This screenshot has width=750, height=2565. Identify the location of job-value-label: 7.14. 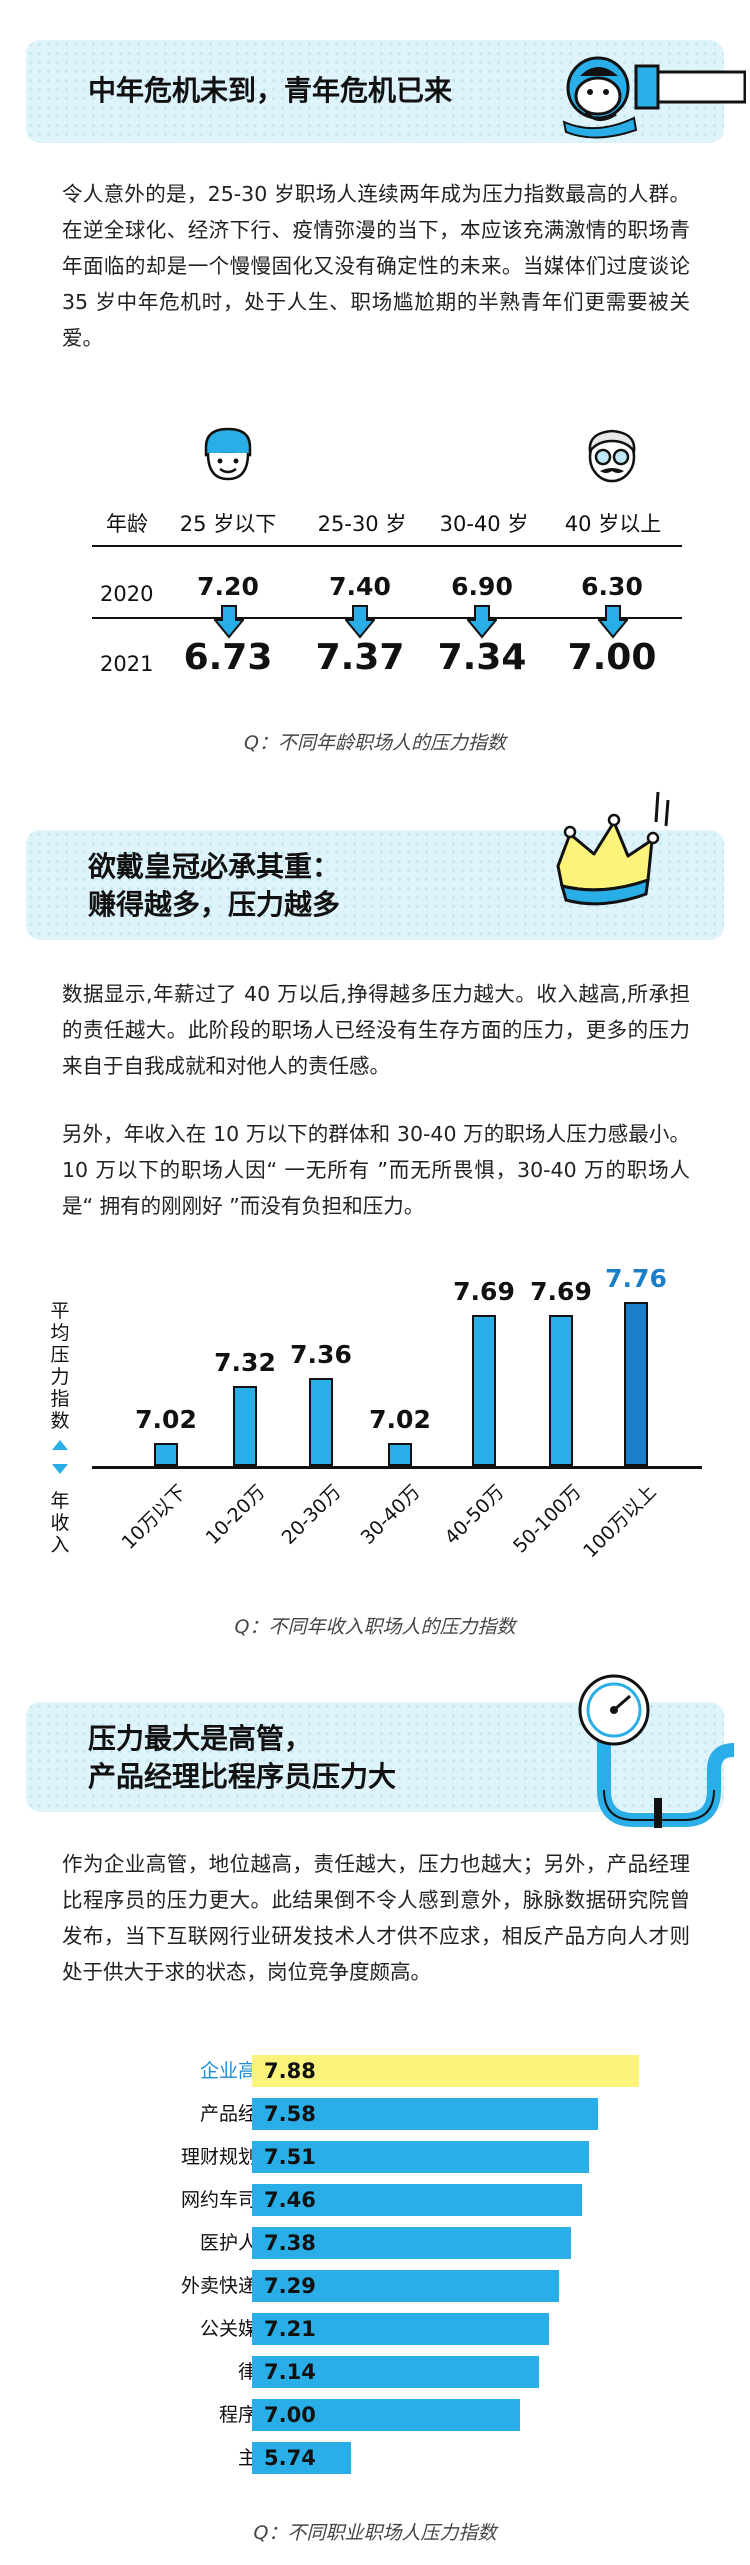
(290, 2372).